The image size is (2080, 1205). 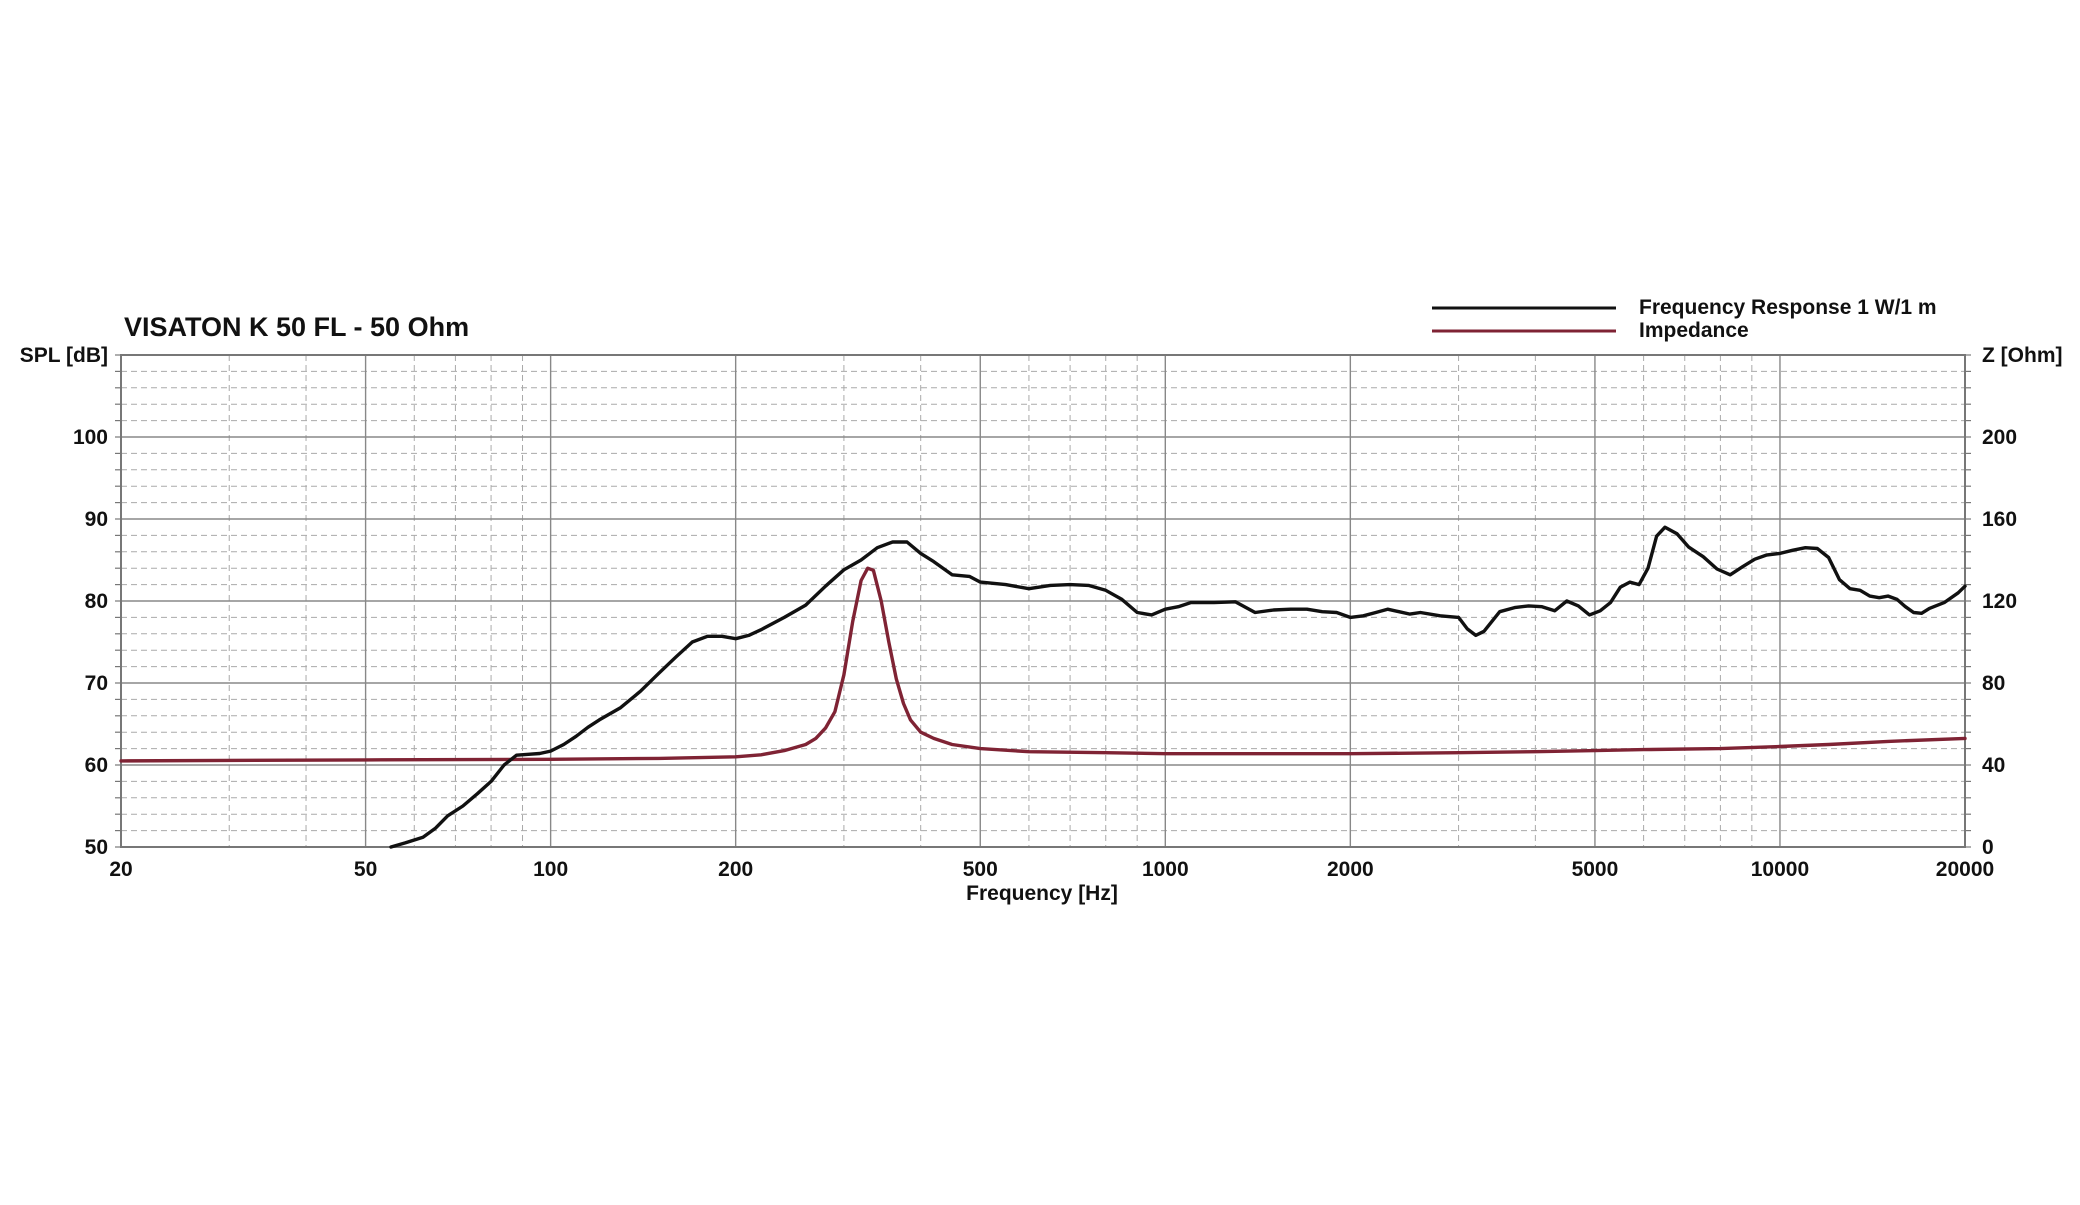 What do you see at coordinates (96, 683) in the screenshot?
I see `y-left-tick-label: 70` at bounding box center [96, 683].